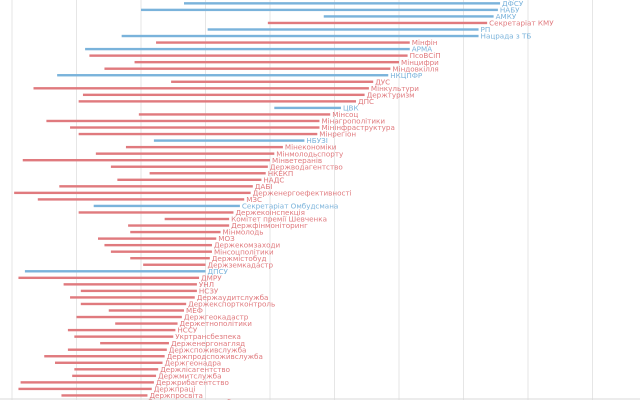  Describe the element at coordinates (290, 206) in the screenshot. I see `bar-label: Секретаріат Омбудсмана` at that location.